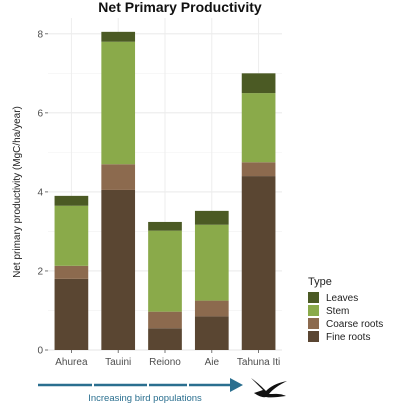  What do you see at coordinates (40, 34) in the screenshot?
I see `y-tick-label: 8` at bounding box center [40, 34].